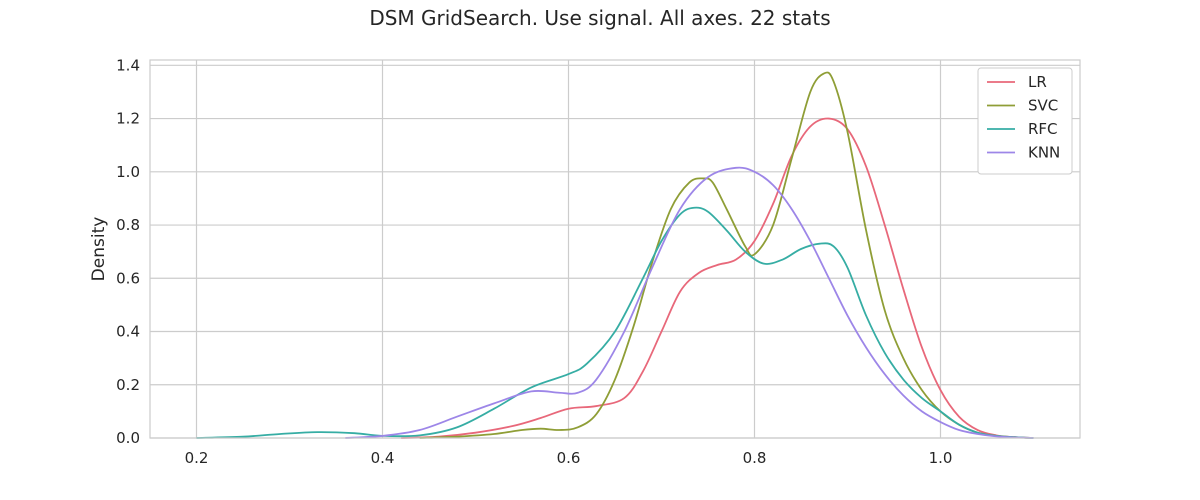 This screenshot has width=1200, height=500. Describe the element at coordinates (941, 458) in the screenshot. I see `x-tick-label: 1.0` at that location.